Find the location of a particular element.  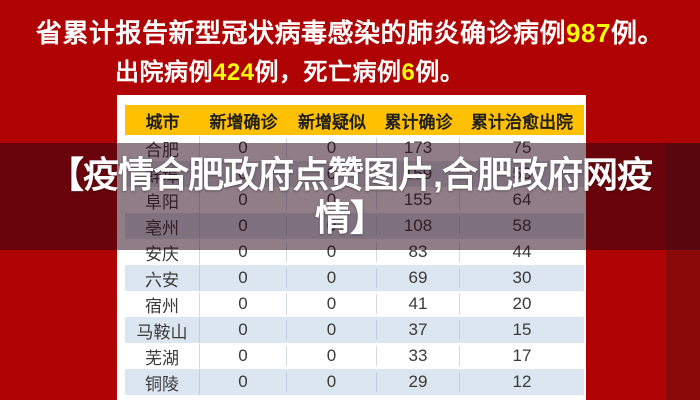

city-name-cell: 六安 is located at coordinates (162, 278).